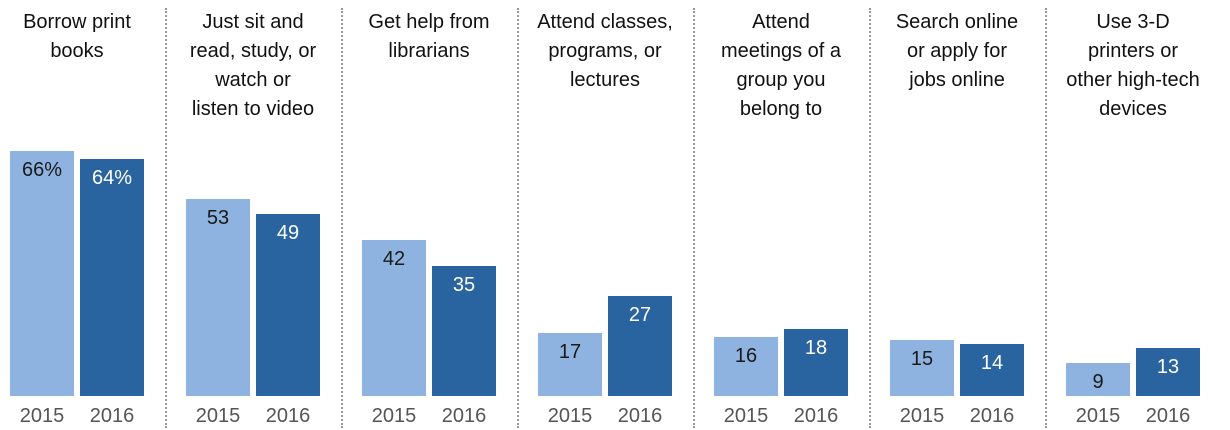 The width and height of the screenshot is (1230, 430). I want to click on panel-title: lectures, so click(605, 80).